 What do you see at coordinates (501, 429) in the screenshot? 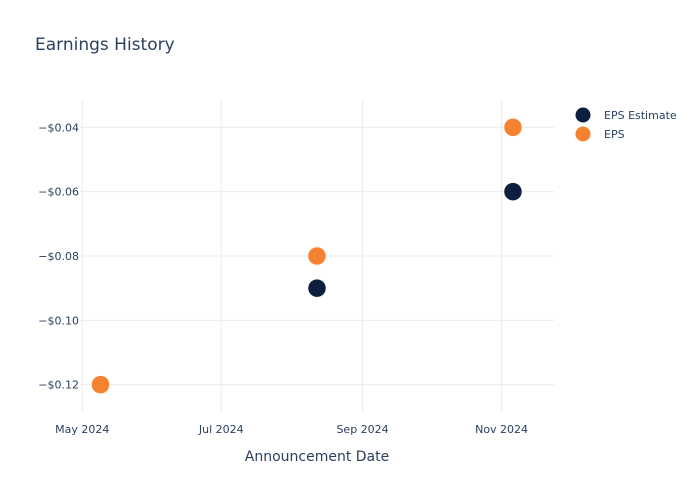
I see `x-tick-label: Nov 2024` at bounding box center [501, 429].